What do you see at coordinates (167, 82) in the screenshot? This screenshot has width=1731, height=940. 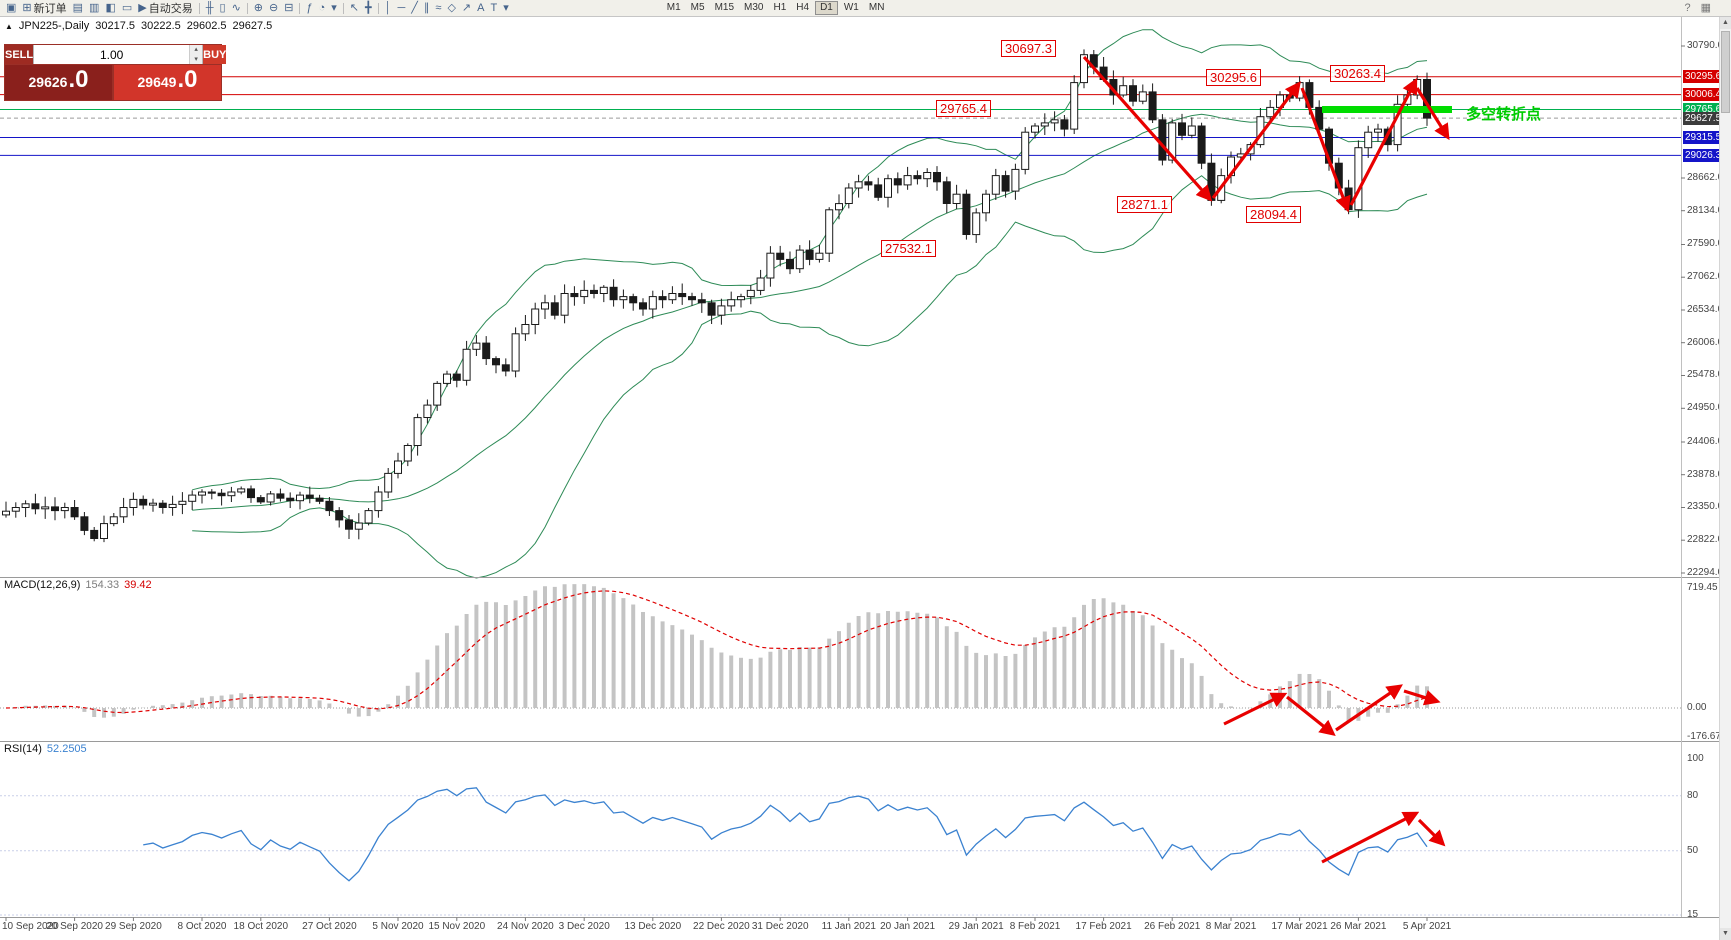 I see `buy-price-box: 29649 .0` at bounding box center [167, 82].